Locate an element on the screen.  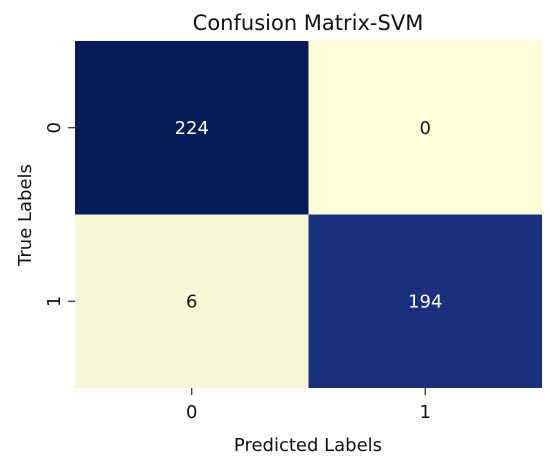
y-tick-label: 1 is located at coordinates (54, 301).